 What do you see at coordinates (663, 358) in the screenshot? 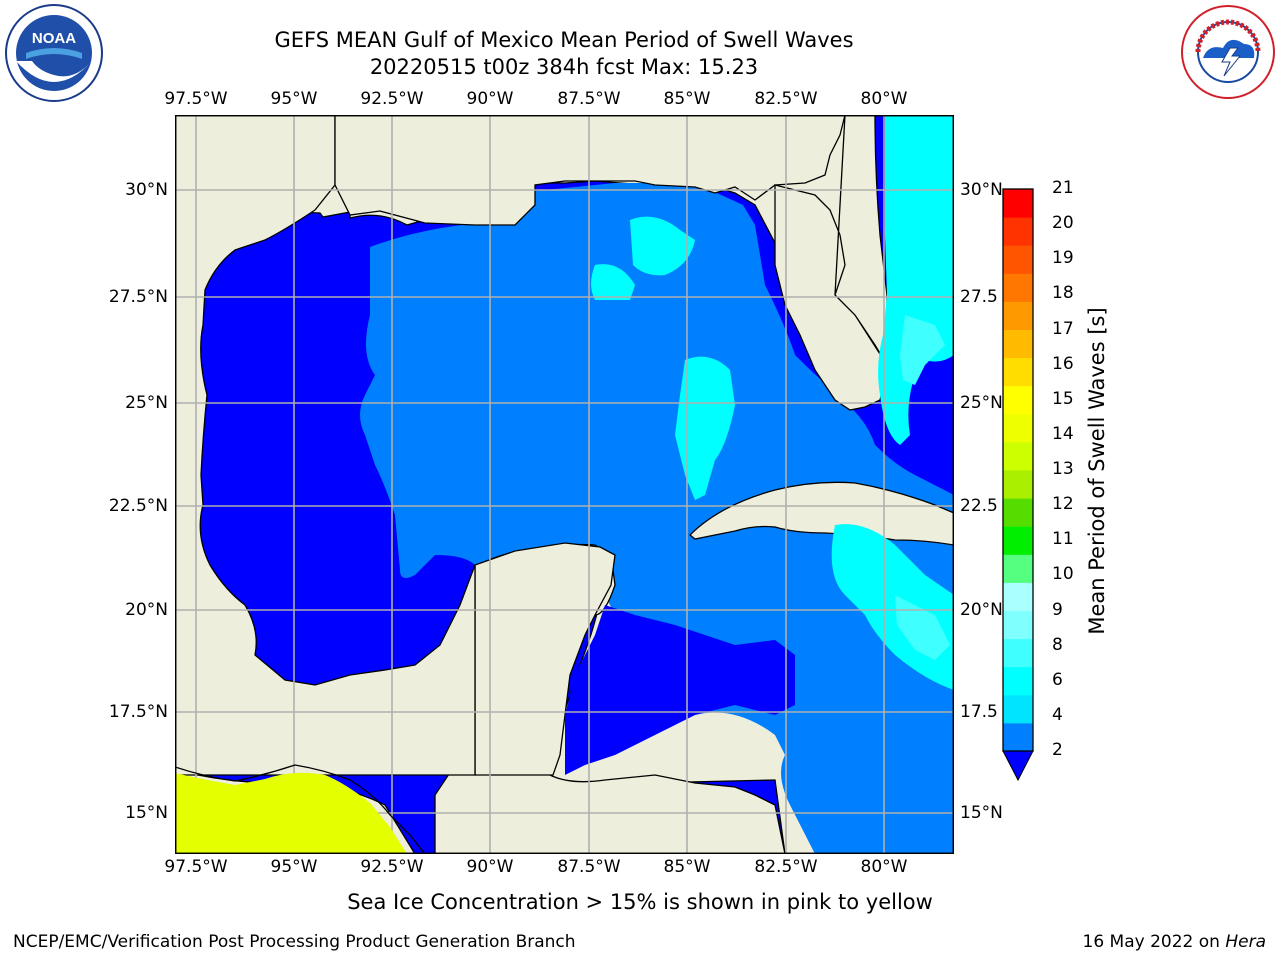
I see `swell-zone-4-6-central` at bounding box center [663, 358].